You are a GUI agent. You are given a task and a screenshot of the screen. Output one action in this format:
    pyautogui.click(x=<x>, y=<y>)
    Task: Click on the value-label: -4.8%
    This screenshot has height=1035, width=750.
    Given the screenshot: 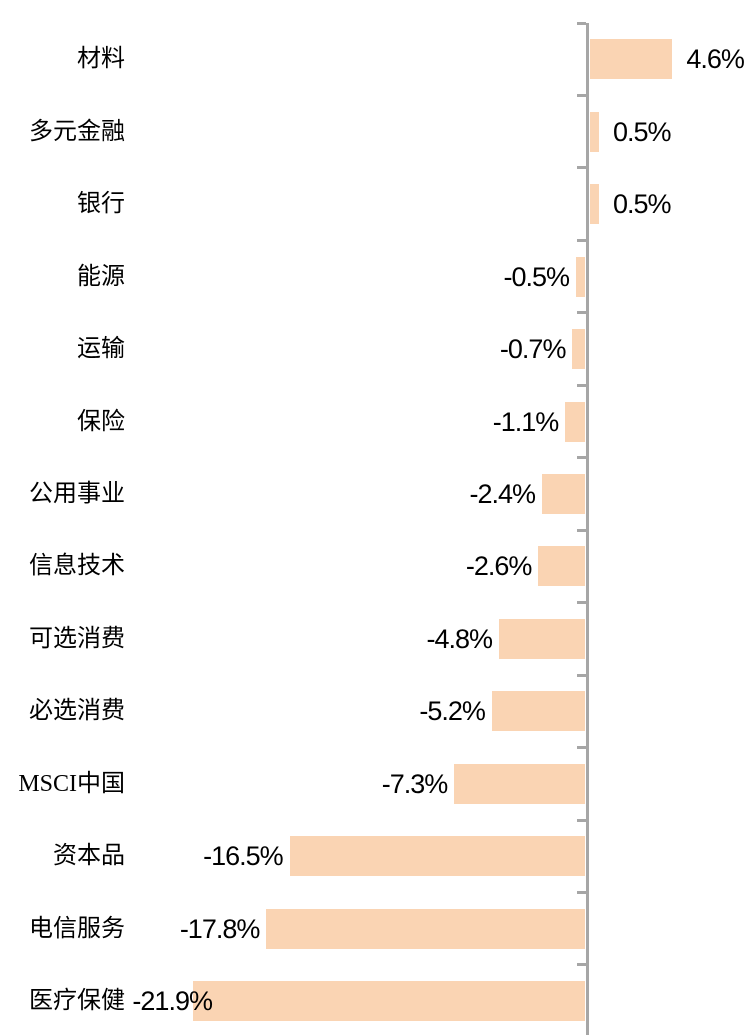 What is the action you would take?
    pyautogui.click(x=460, y=638)
    